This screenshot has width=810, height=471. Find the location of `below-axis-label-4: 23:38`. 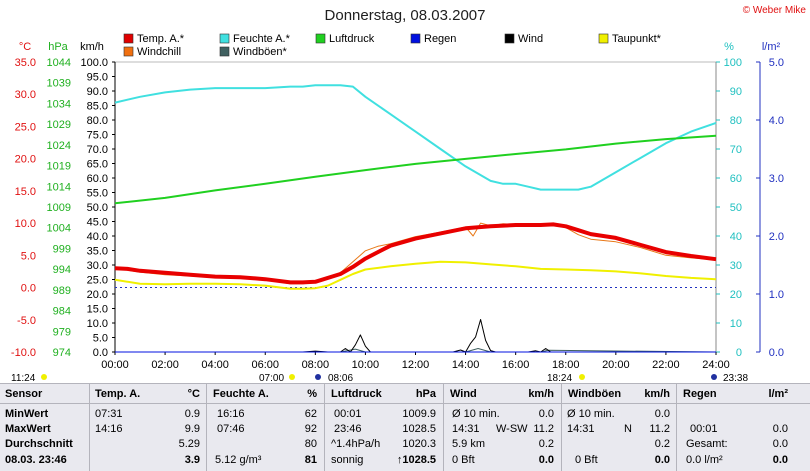

below-axis-label-4: 23:38 is located at coordinates (735, 378).